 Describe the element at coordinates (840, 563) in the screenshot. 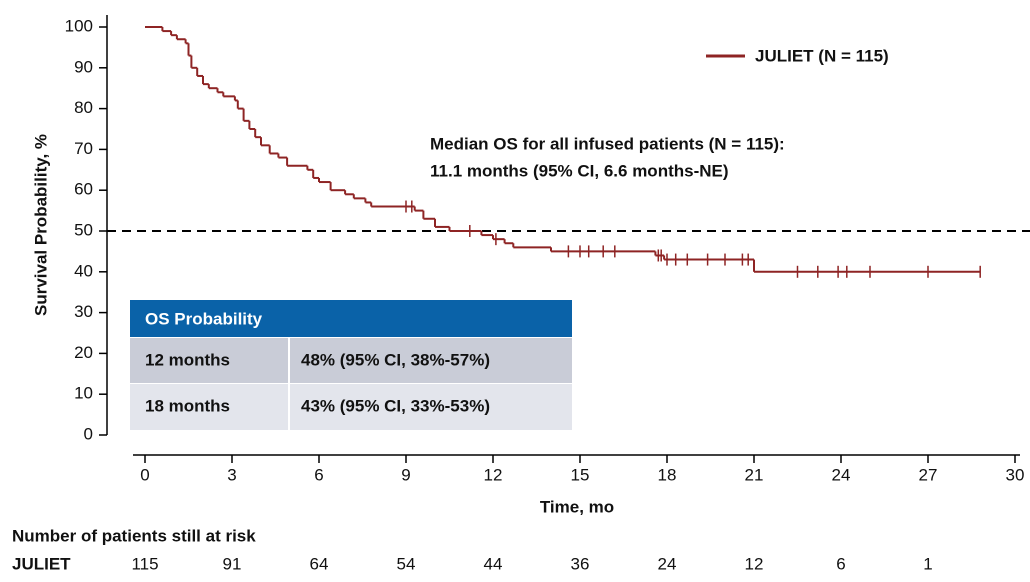

I see `risk-value: 6` at that location.